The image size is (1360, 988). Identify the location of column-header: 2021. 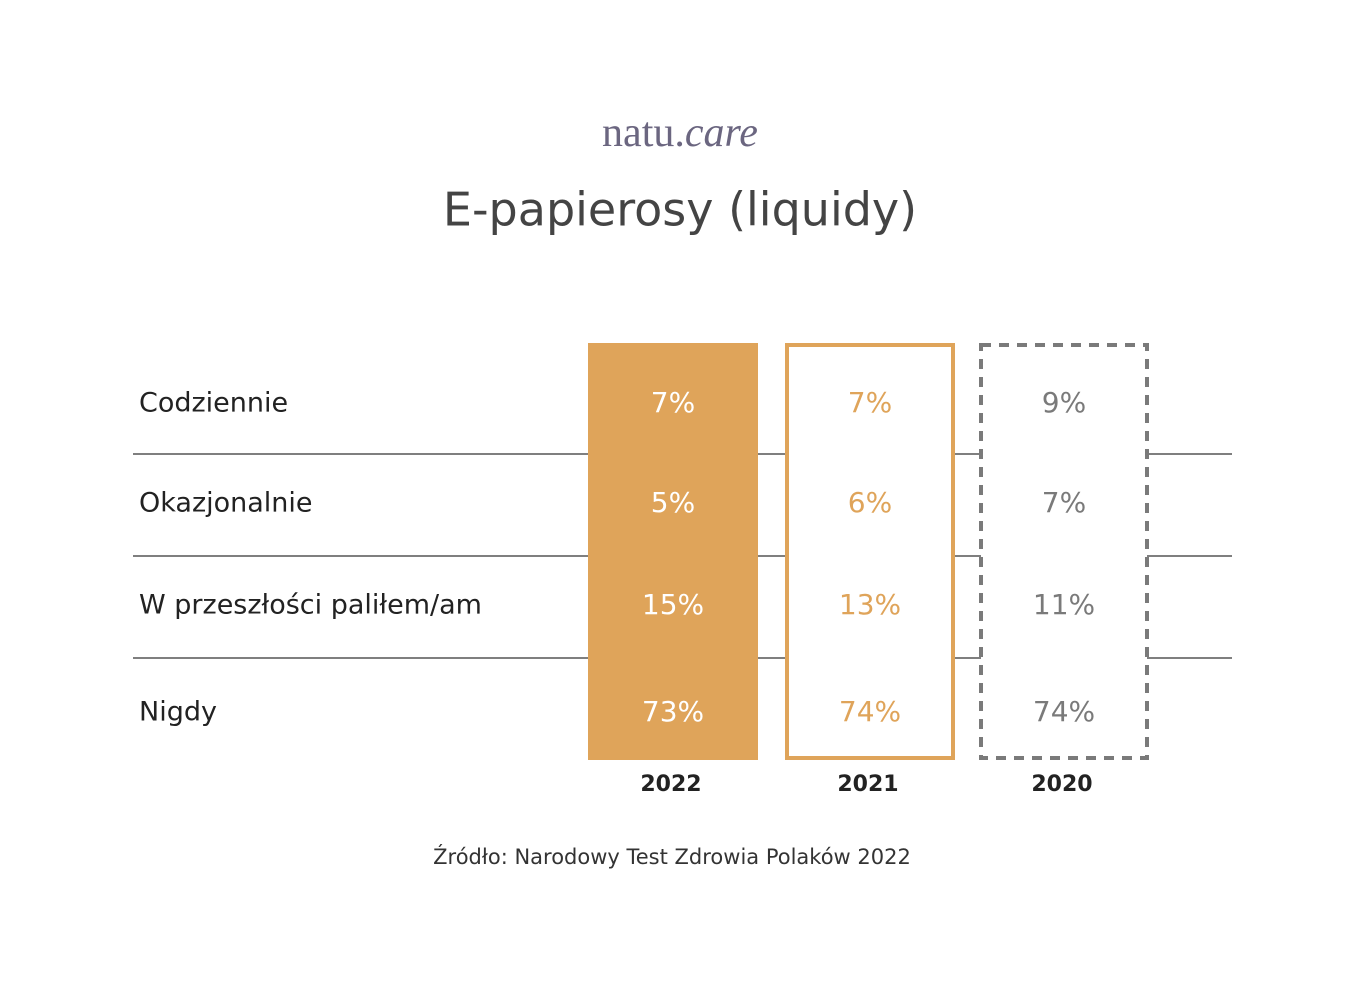
(867, 784).